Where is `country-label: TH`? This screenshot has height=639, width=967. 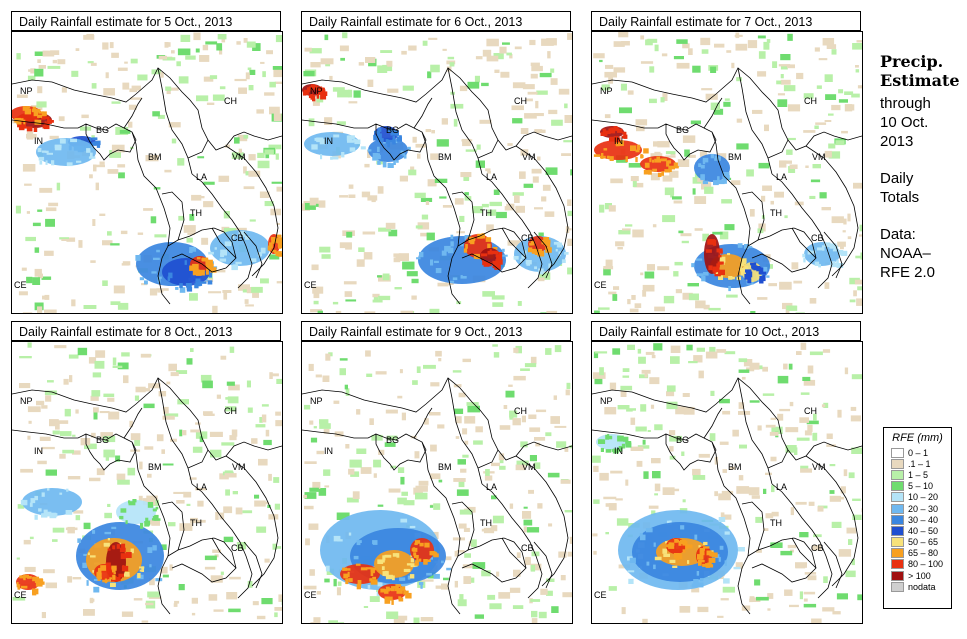
country-label: TH is located at coordinates (776, 213).